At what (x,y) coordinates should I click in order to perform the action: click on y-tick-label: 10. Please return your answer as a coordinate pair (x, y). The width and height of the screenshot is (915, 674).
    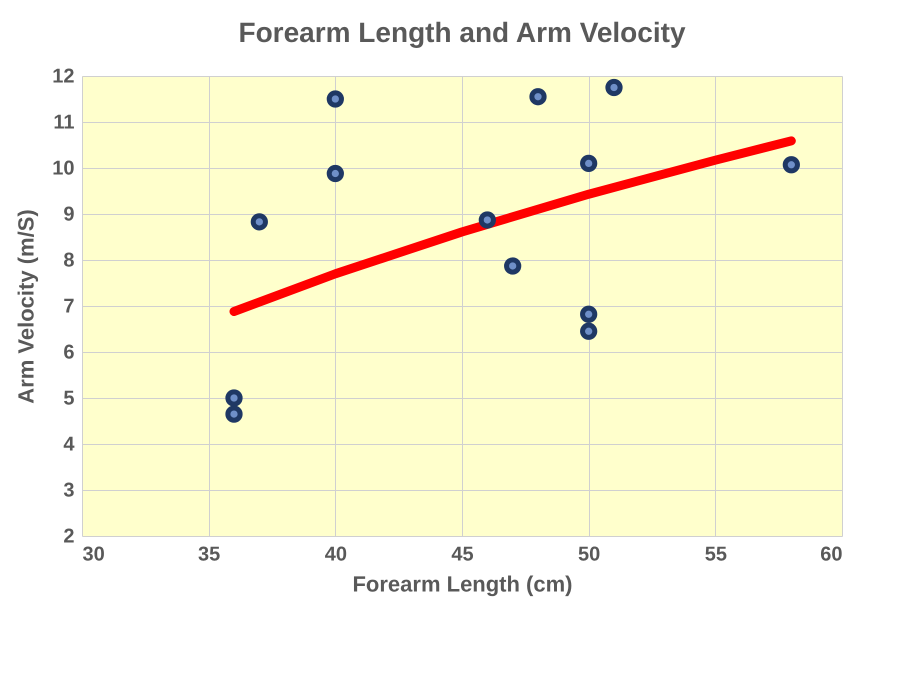
    Looking at the image, I should click on (63, 169).